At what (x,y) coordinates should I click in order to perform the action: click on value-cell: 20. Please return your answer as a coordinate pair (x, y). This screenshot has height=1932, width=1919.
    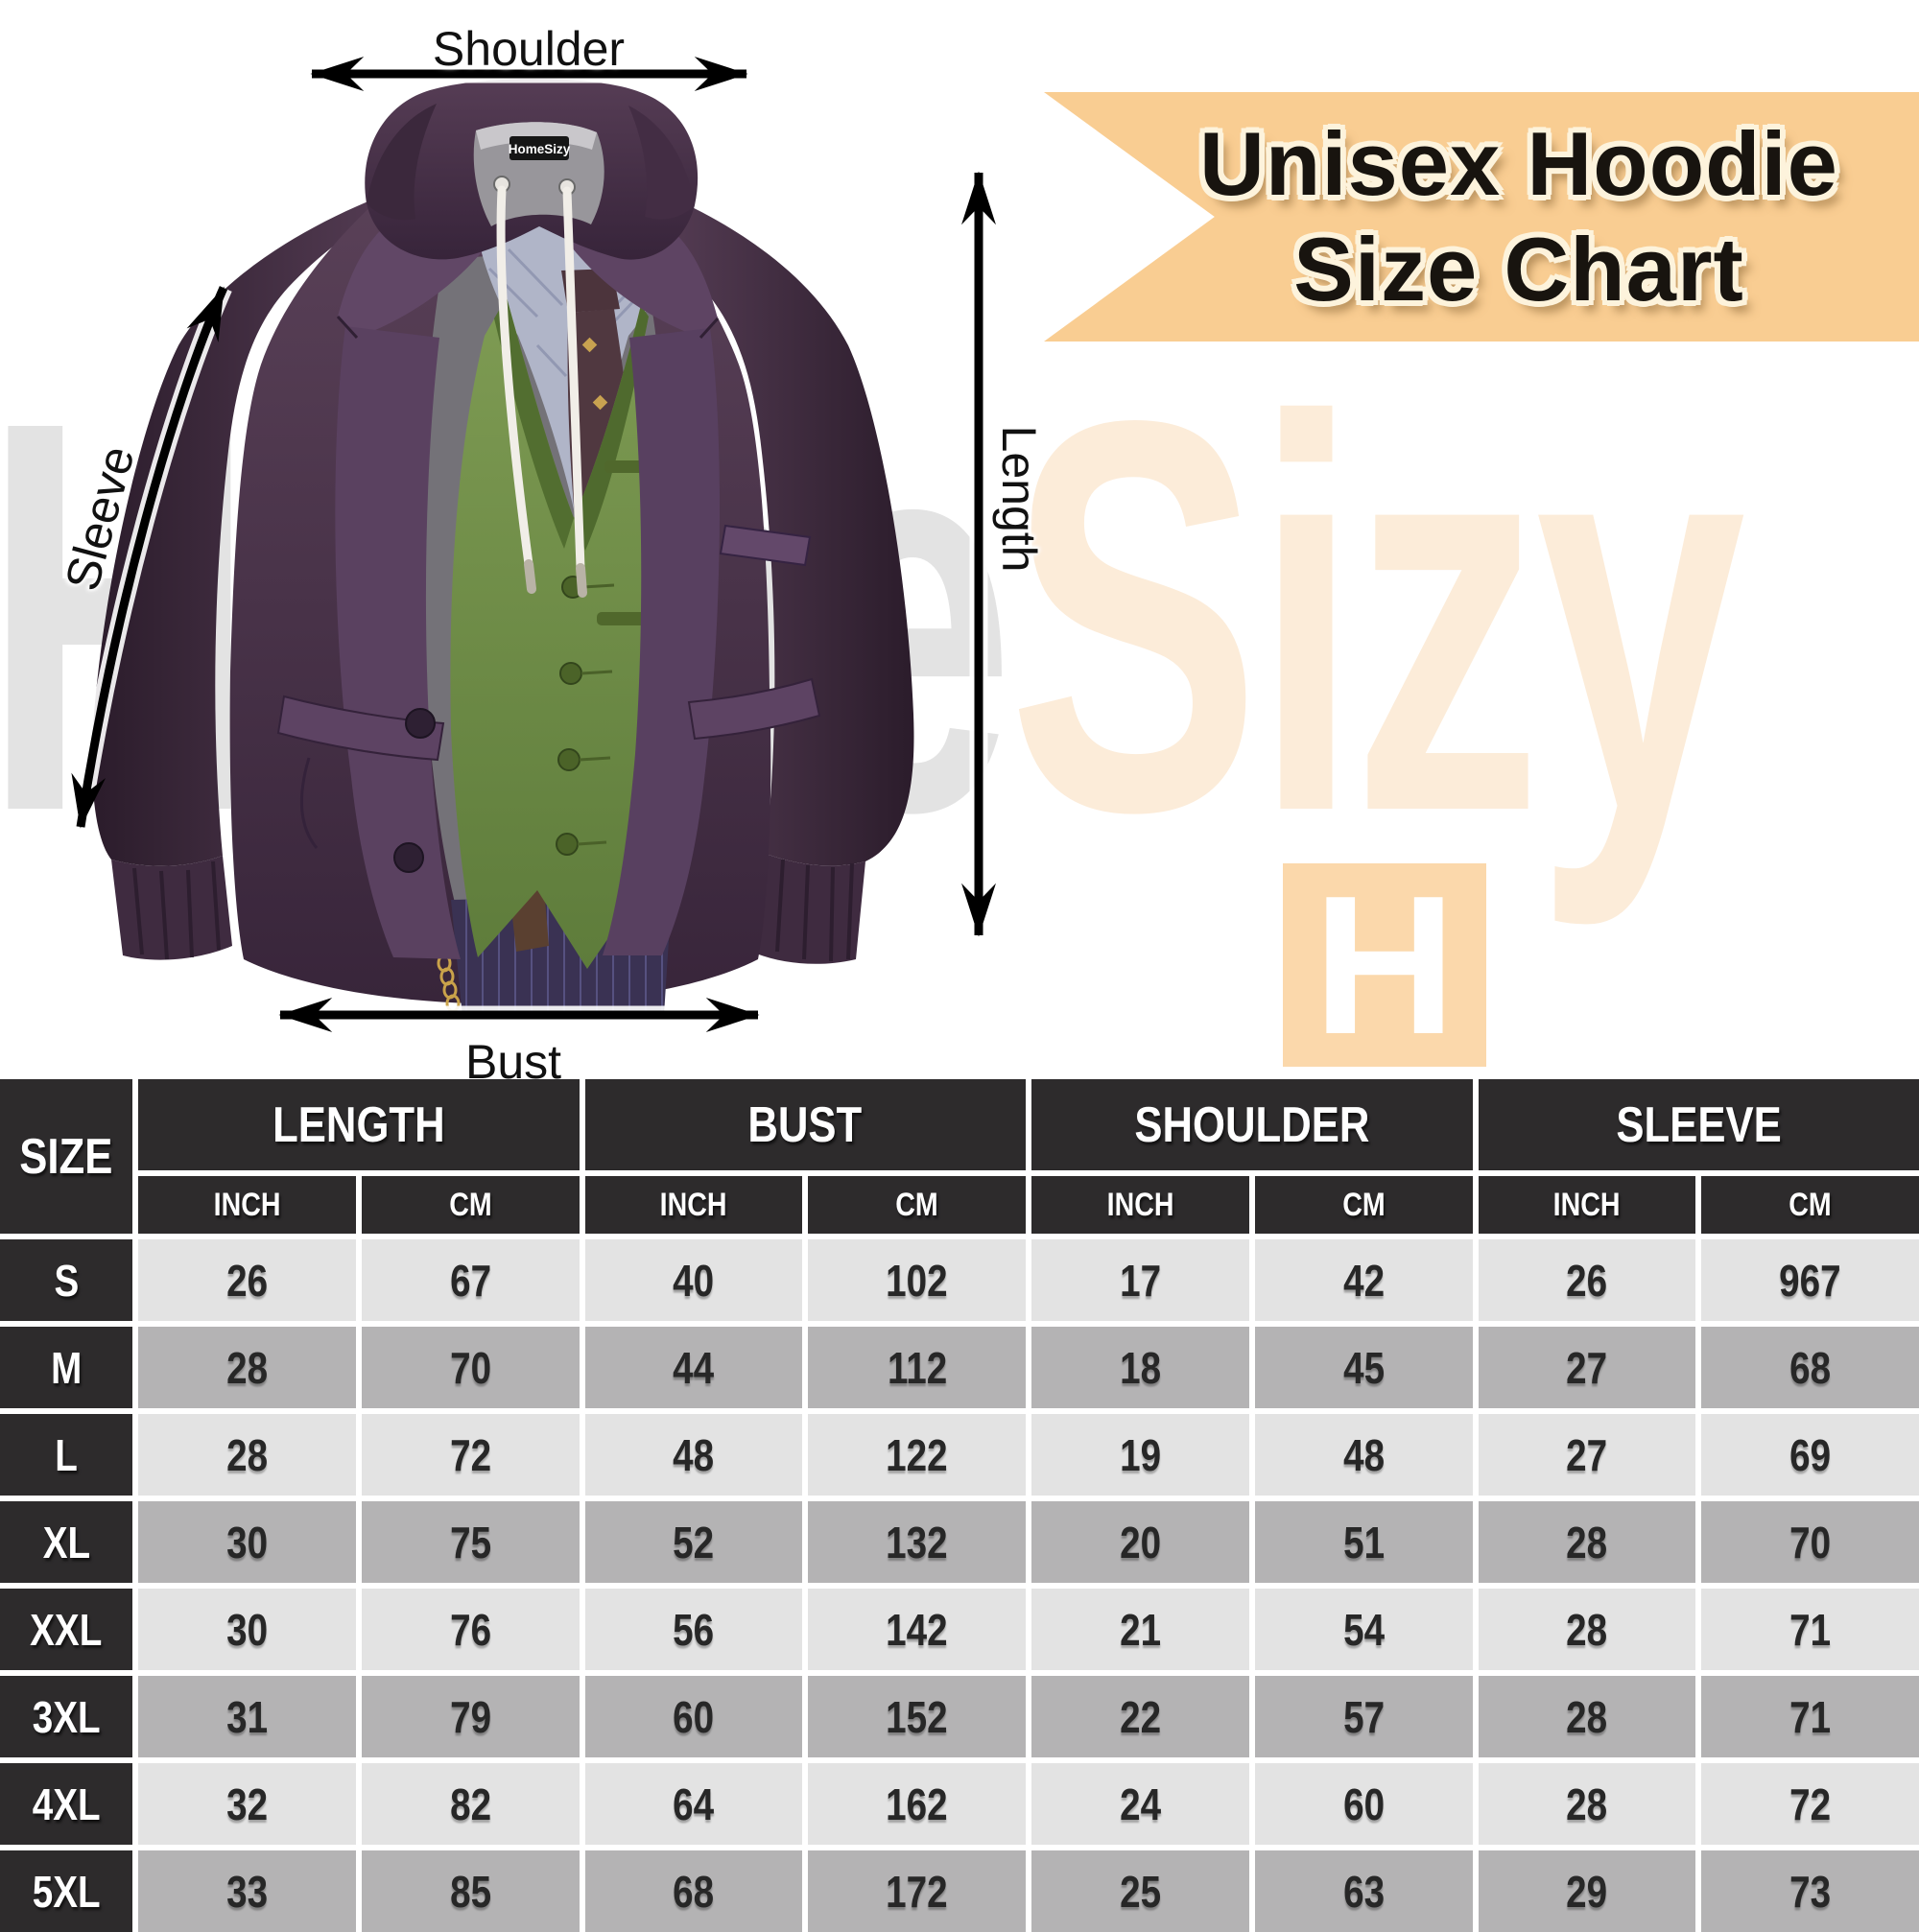
    Looking at the image, I should click on (1140, 1542).